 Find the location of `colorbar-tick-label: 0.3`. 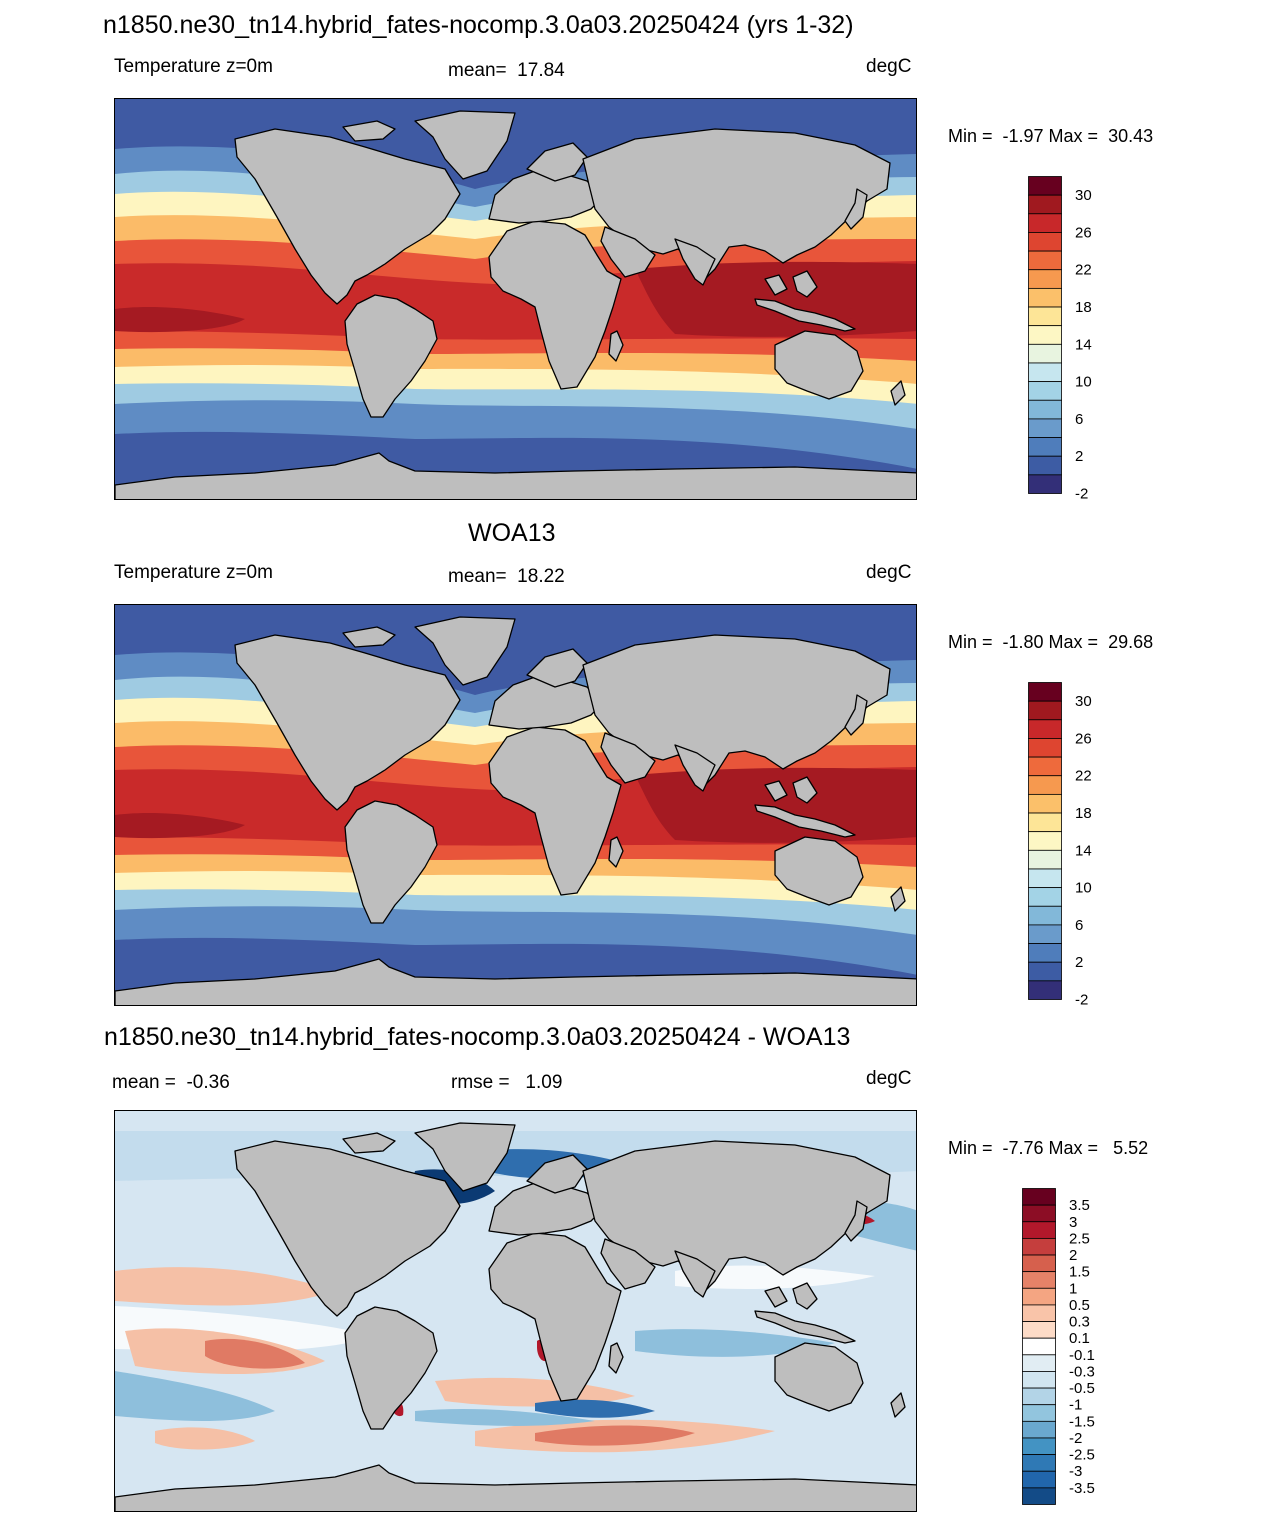

colorbar-tick-label: 0.3 is located at coordinates (1079, 1322).